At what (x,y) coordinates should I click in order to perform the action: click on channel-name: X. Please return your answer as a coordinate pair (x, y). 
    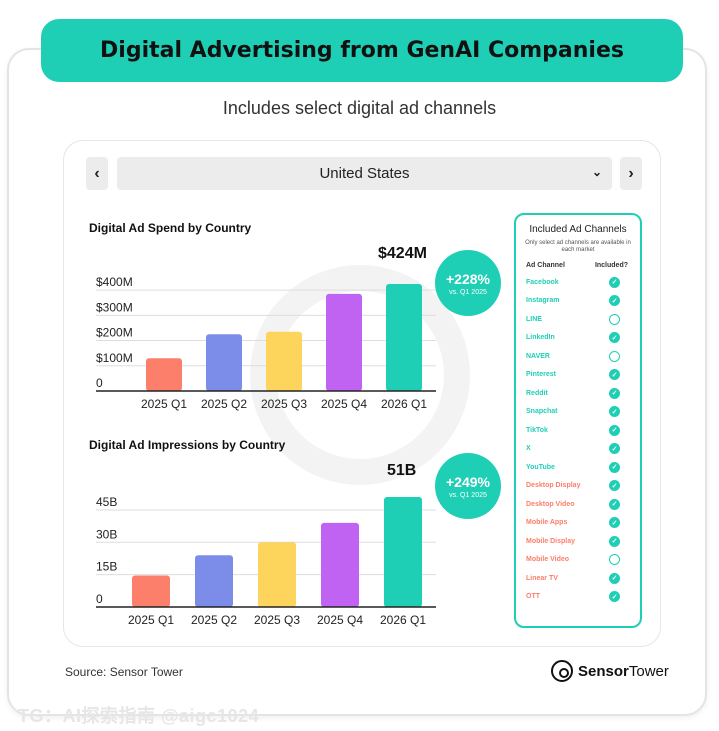
    Looking at the image, I should click on (528, 449).